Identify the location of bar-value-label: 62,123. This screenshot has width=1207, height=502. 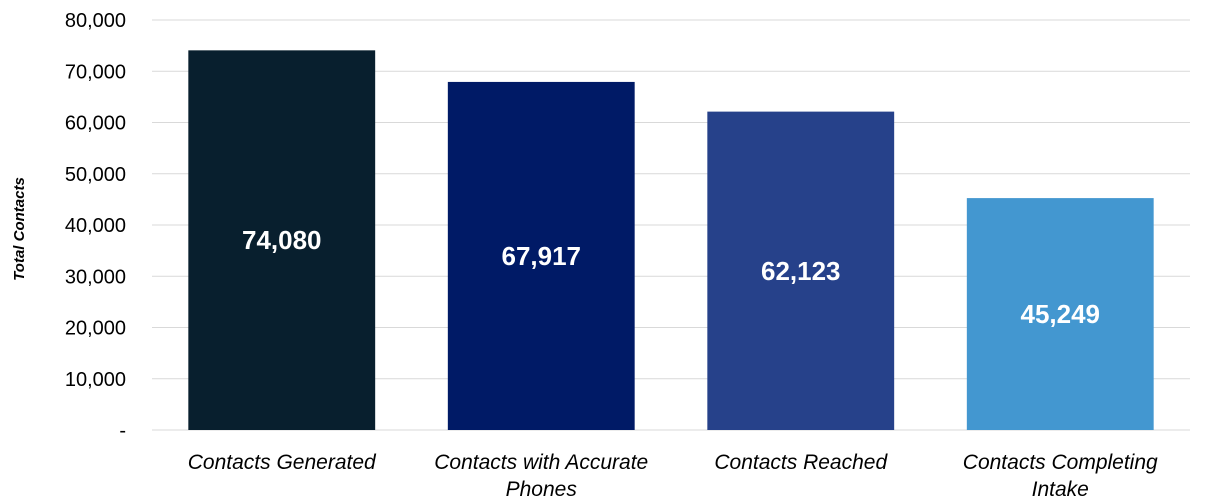
(801, 271).